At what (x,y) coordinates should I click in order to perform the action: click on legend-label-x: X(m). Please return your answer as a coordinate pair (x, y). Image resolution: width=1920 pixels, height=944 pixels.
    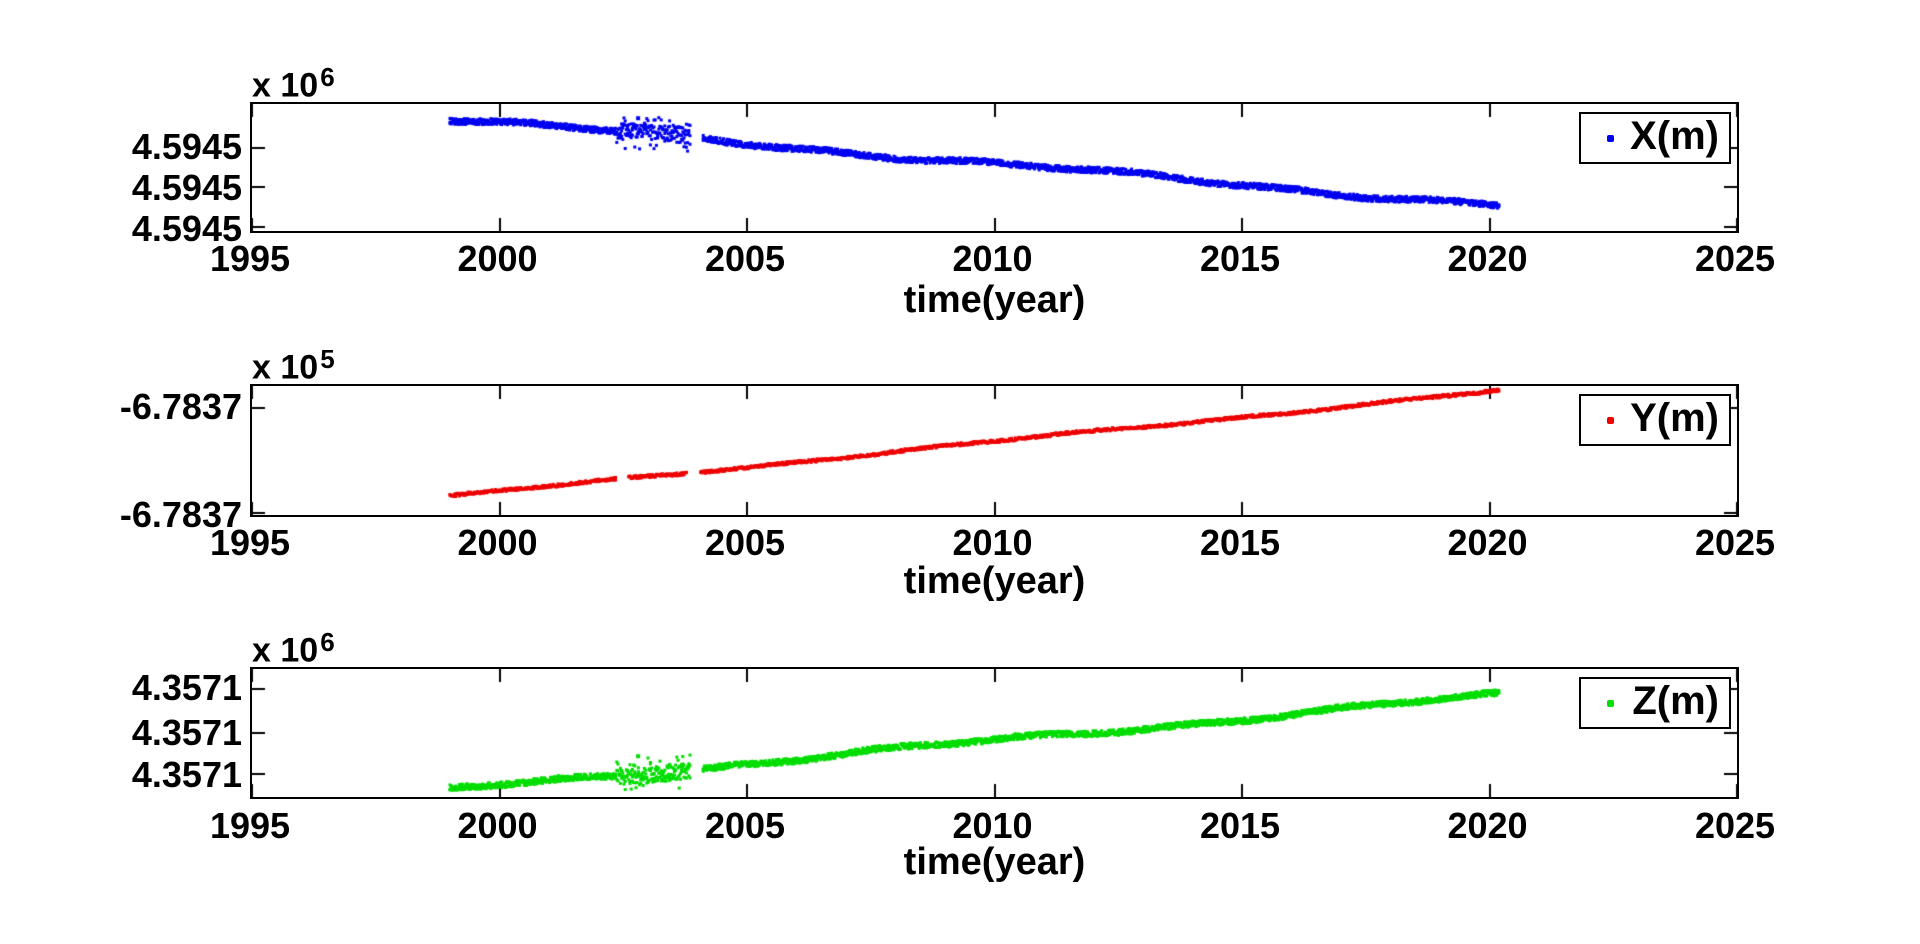
    Looking at the image, I should click on (1674, 135).